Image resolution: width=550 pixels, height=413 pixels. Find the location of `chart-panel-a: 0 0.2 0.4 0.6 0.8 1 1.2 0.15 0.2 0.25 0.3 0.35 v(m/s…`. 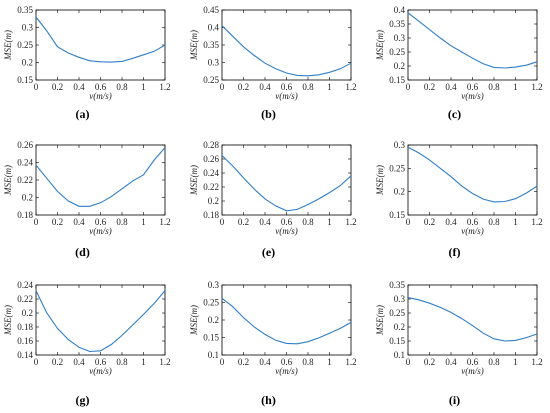

chart-panel-a: 0 0.2 0.4 0.6 0.8 1 1.2 0.15 0.2 0.25 0.3 0.35 v(m/s… is located at coordinates (87, 63).